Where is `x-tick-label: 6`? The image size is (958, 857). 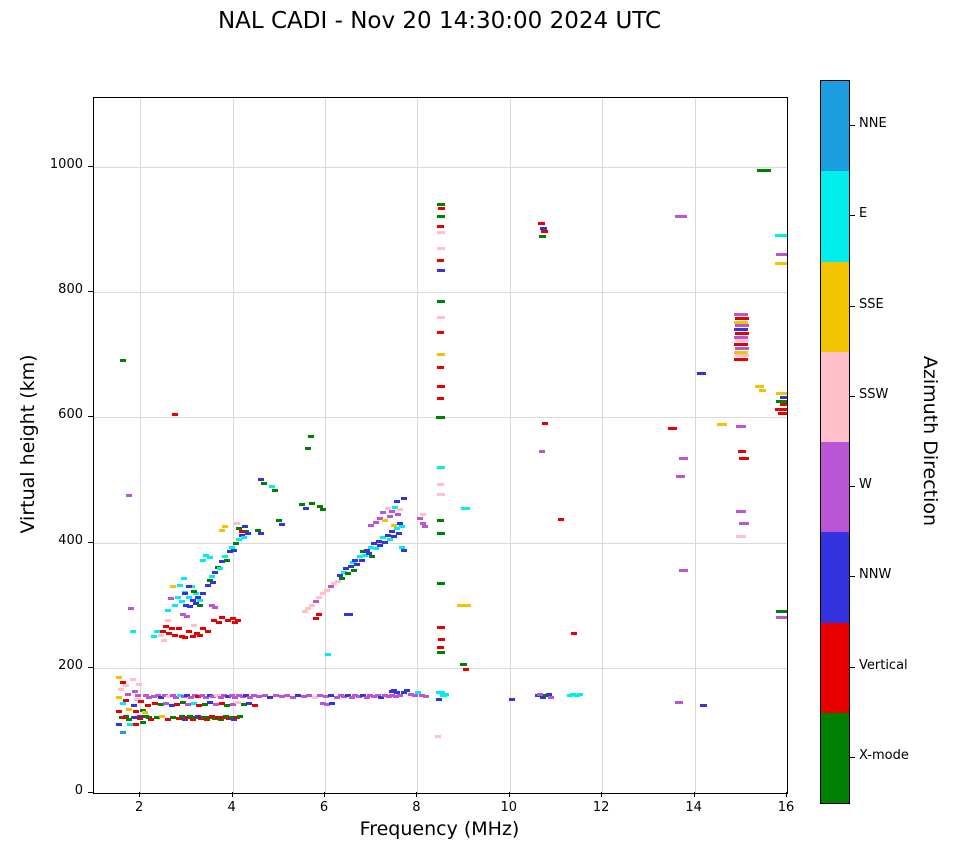
x-tick-label: 6 is located at coordinates (324, 807).